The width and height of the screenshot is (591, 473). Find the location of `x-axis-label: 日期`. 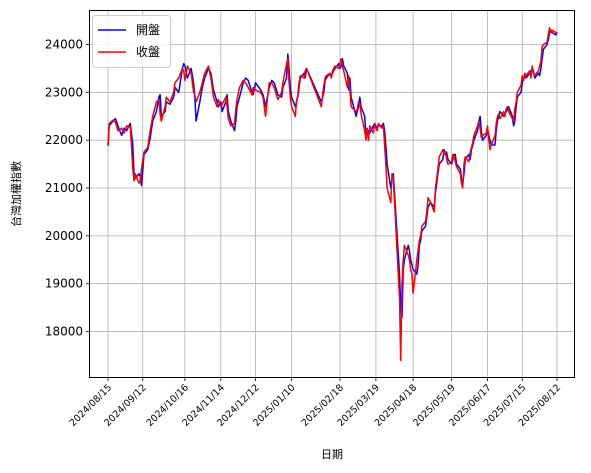

x-axis-label: 日期 is located at coordinates (332, 454).